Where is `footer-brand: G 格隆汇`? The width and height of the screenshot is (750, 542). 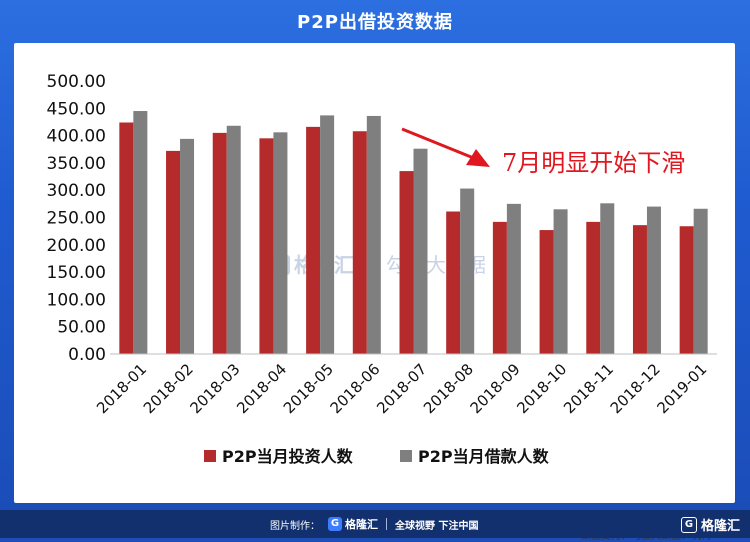
footer-brand: G 格隆汇 is located at coordinates (353, 524).